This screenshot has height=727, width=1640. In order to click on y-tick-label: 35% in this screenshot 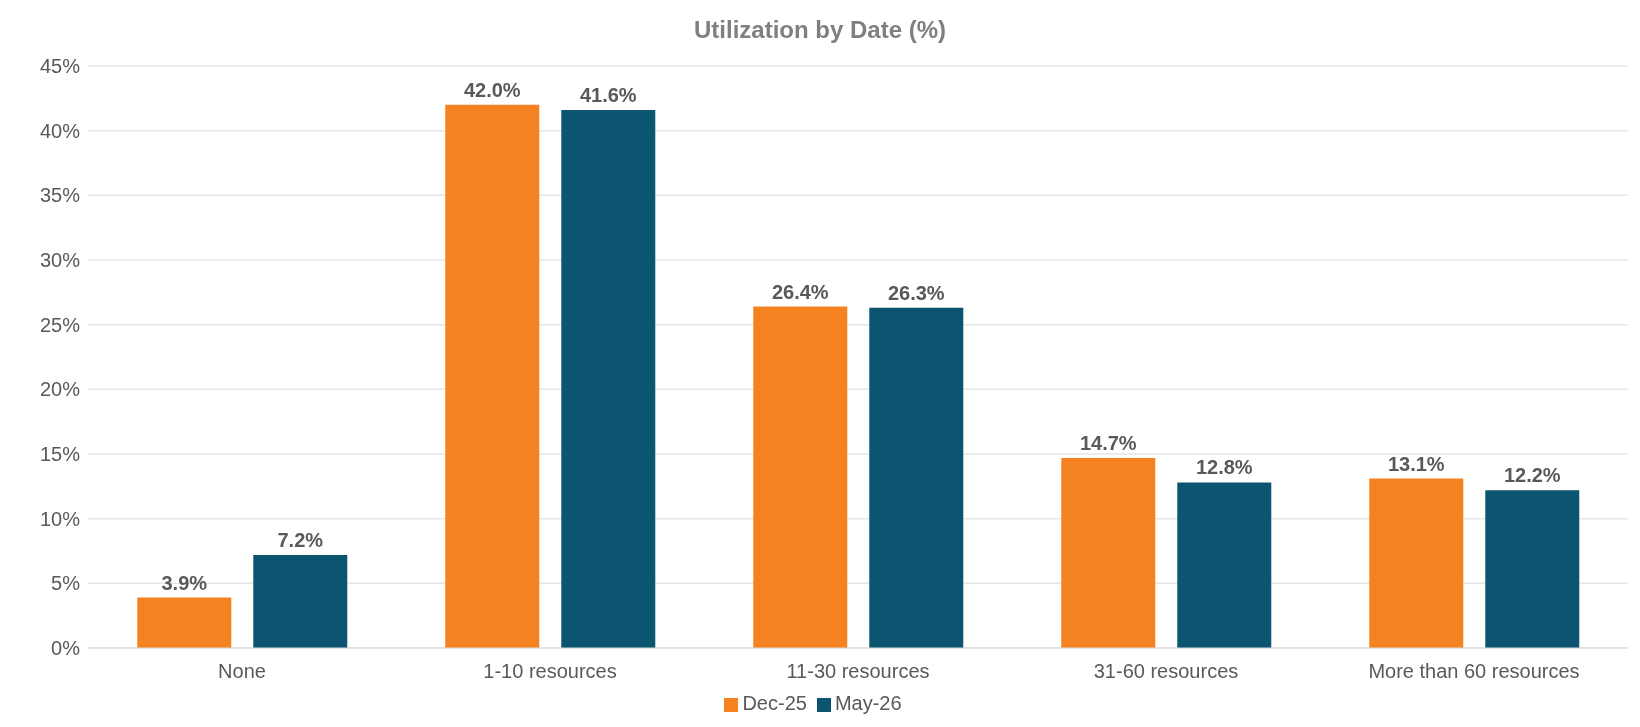, I will do `click(60, 195)`.